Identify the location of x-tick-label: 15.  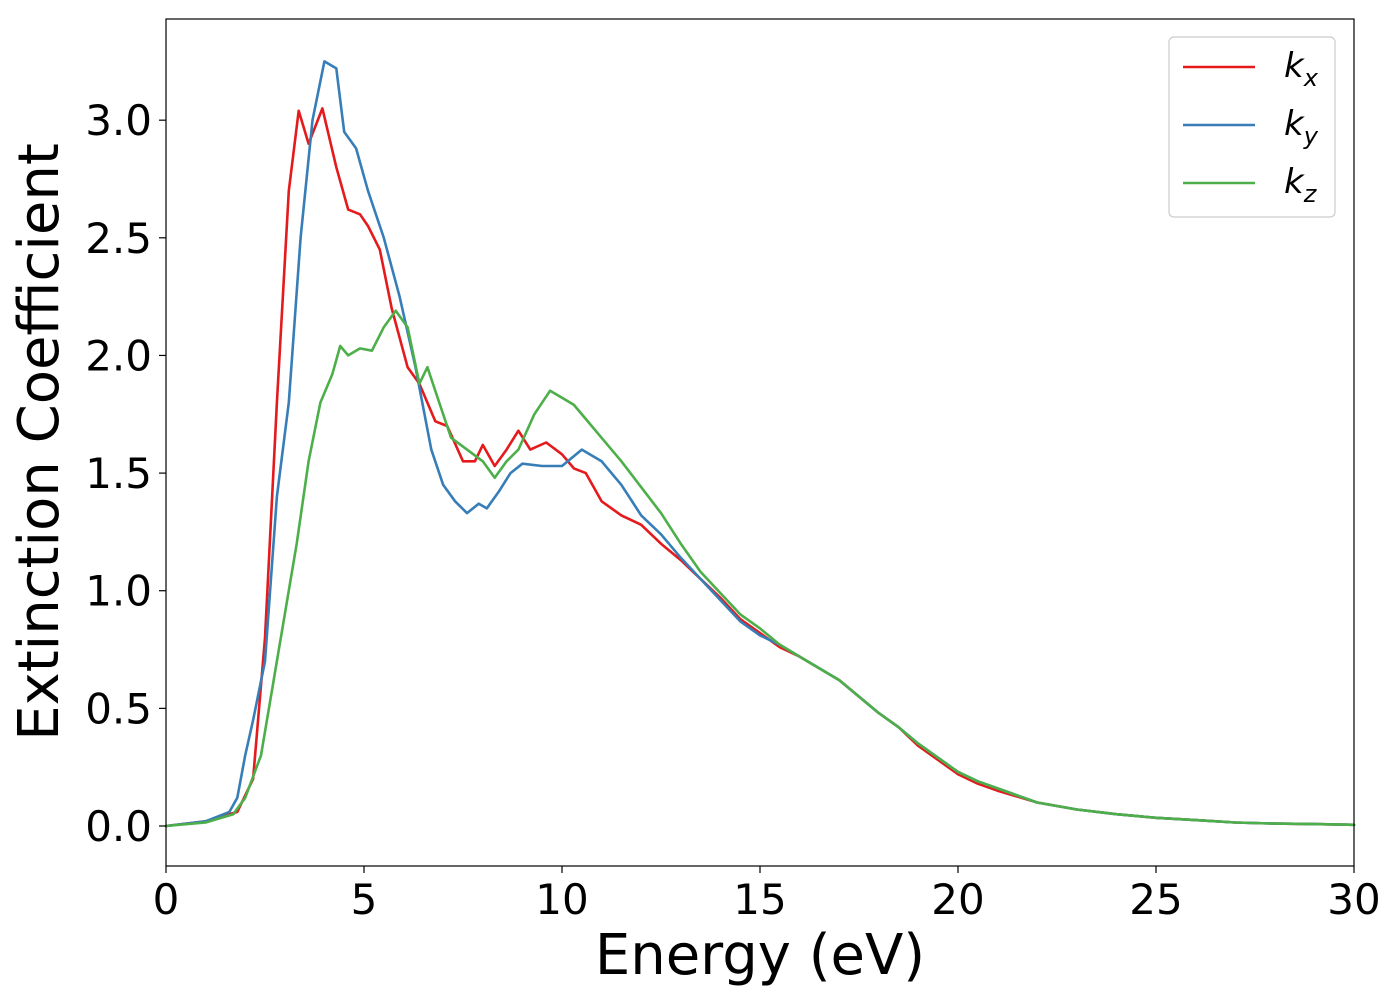
(759, 899).